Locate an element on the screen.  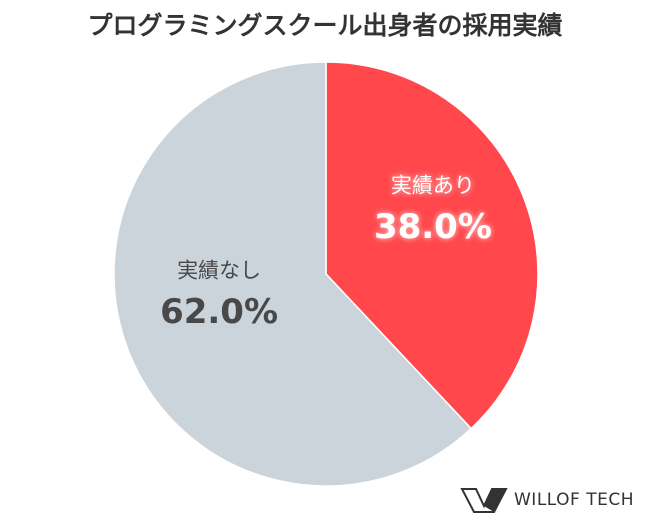
slice-value-label: 38.0% is located at coordinates (433, 227).